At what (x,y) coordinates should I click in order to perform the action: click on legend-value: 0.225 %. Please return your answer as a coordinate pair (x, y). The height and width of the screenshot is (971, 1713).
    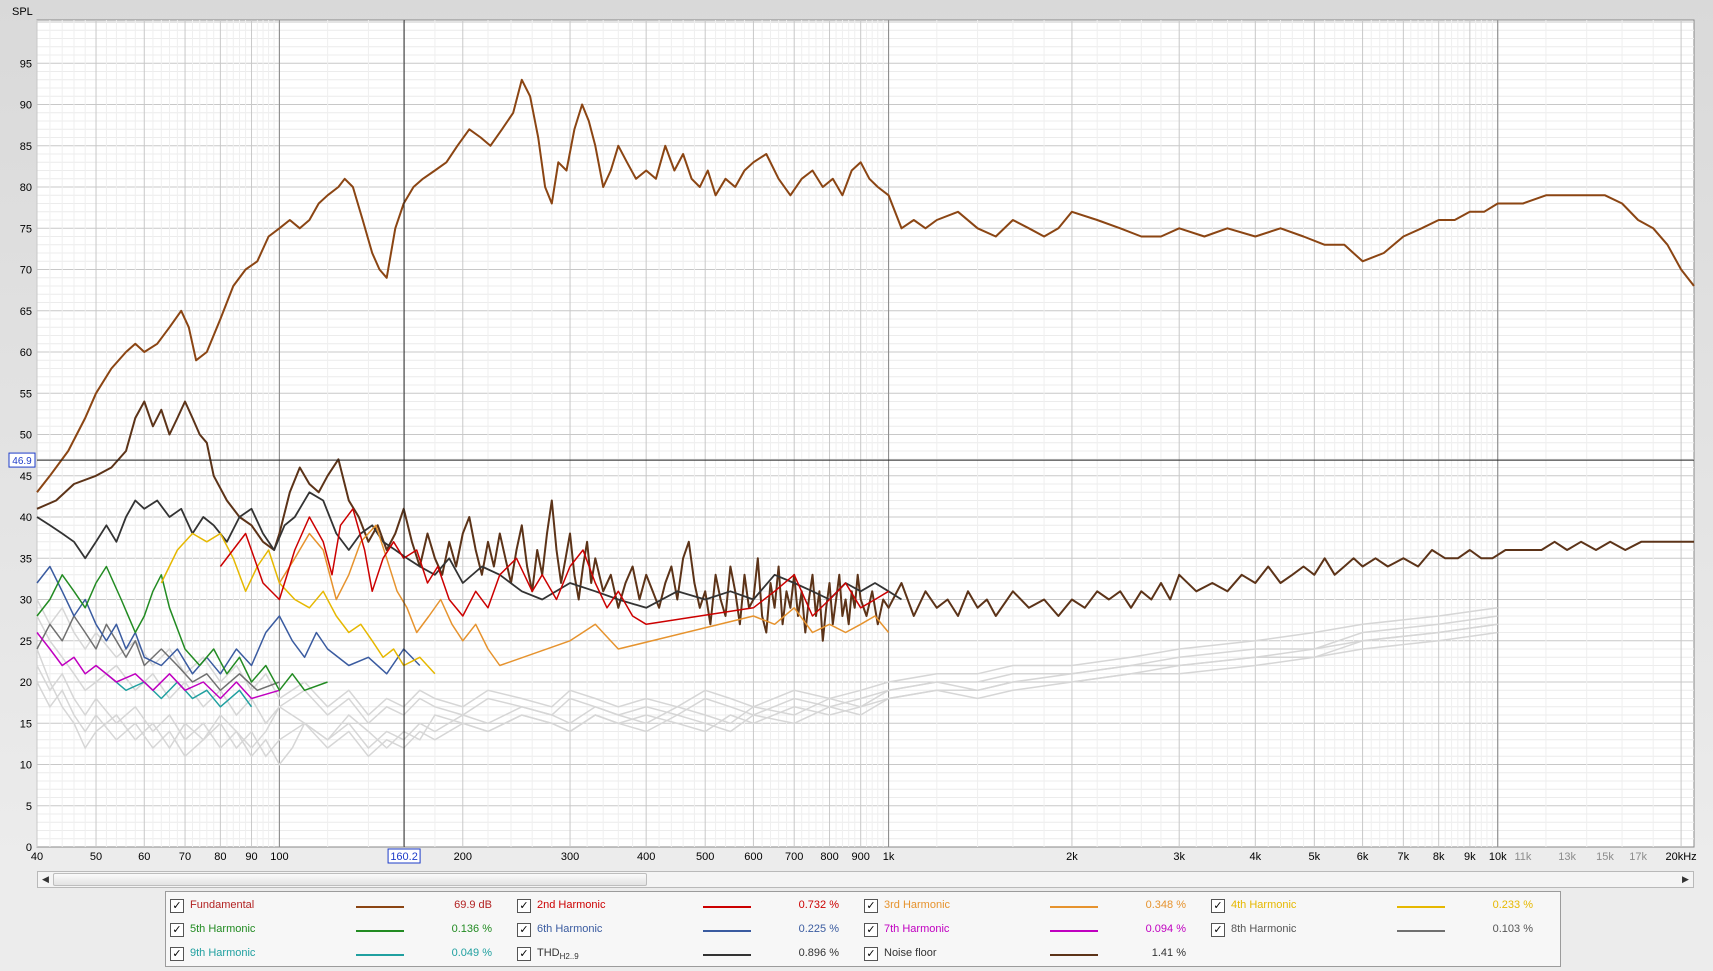
    Looking at the image, I should click on (818, 929).